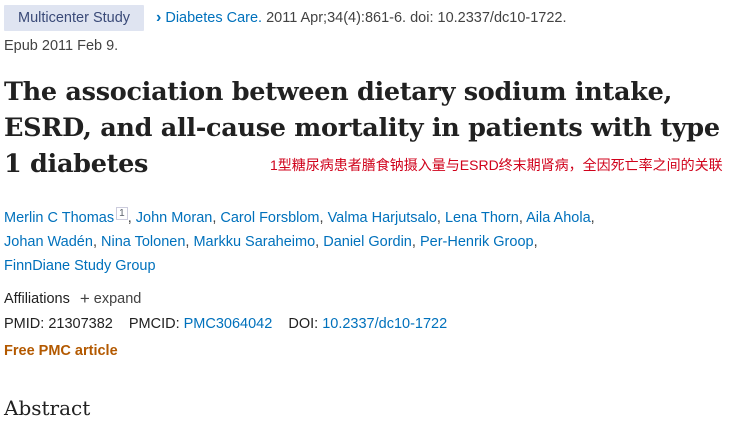  I want to click on pmid-label: PMID:, so click(24, 324).